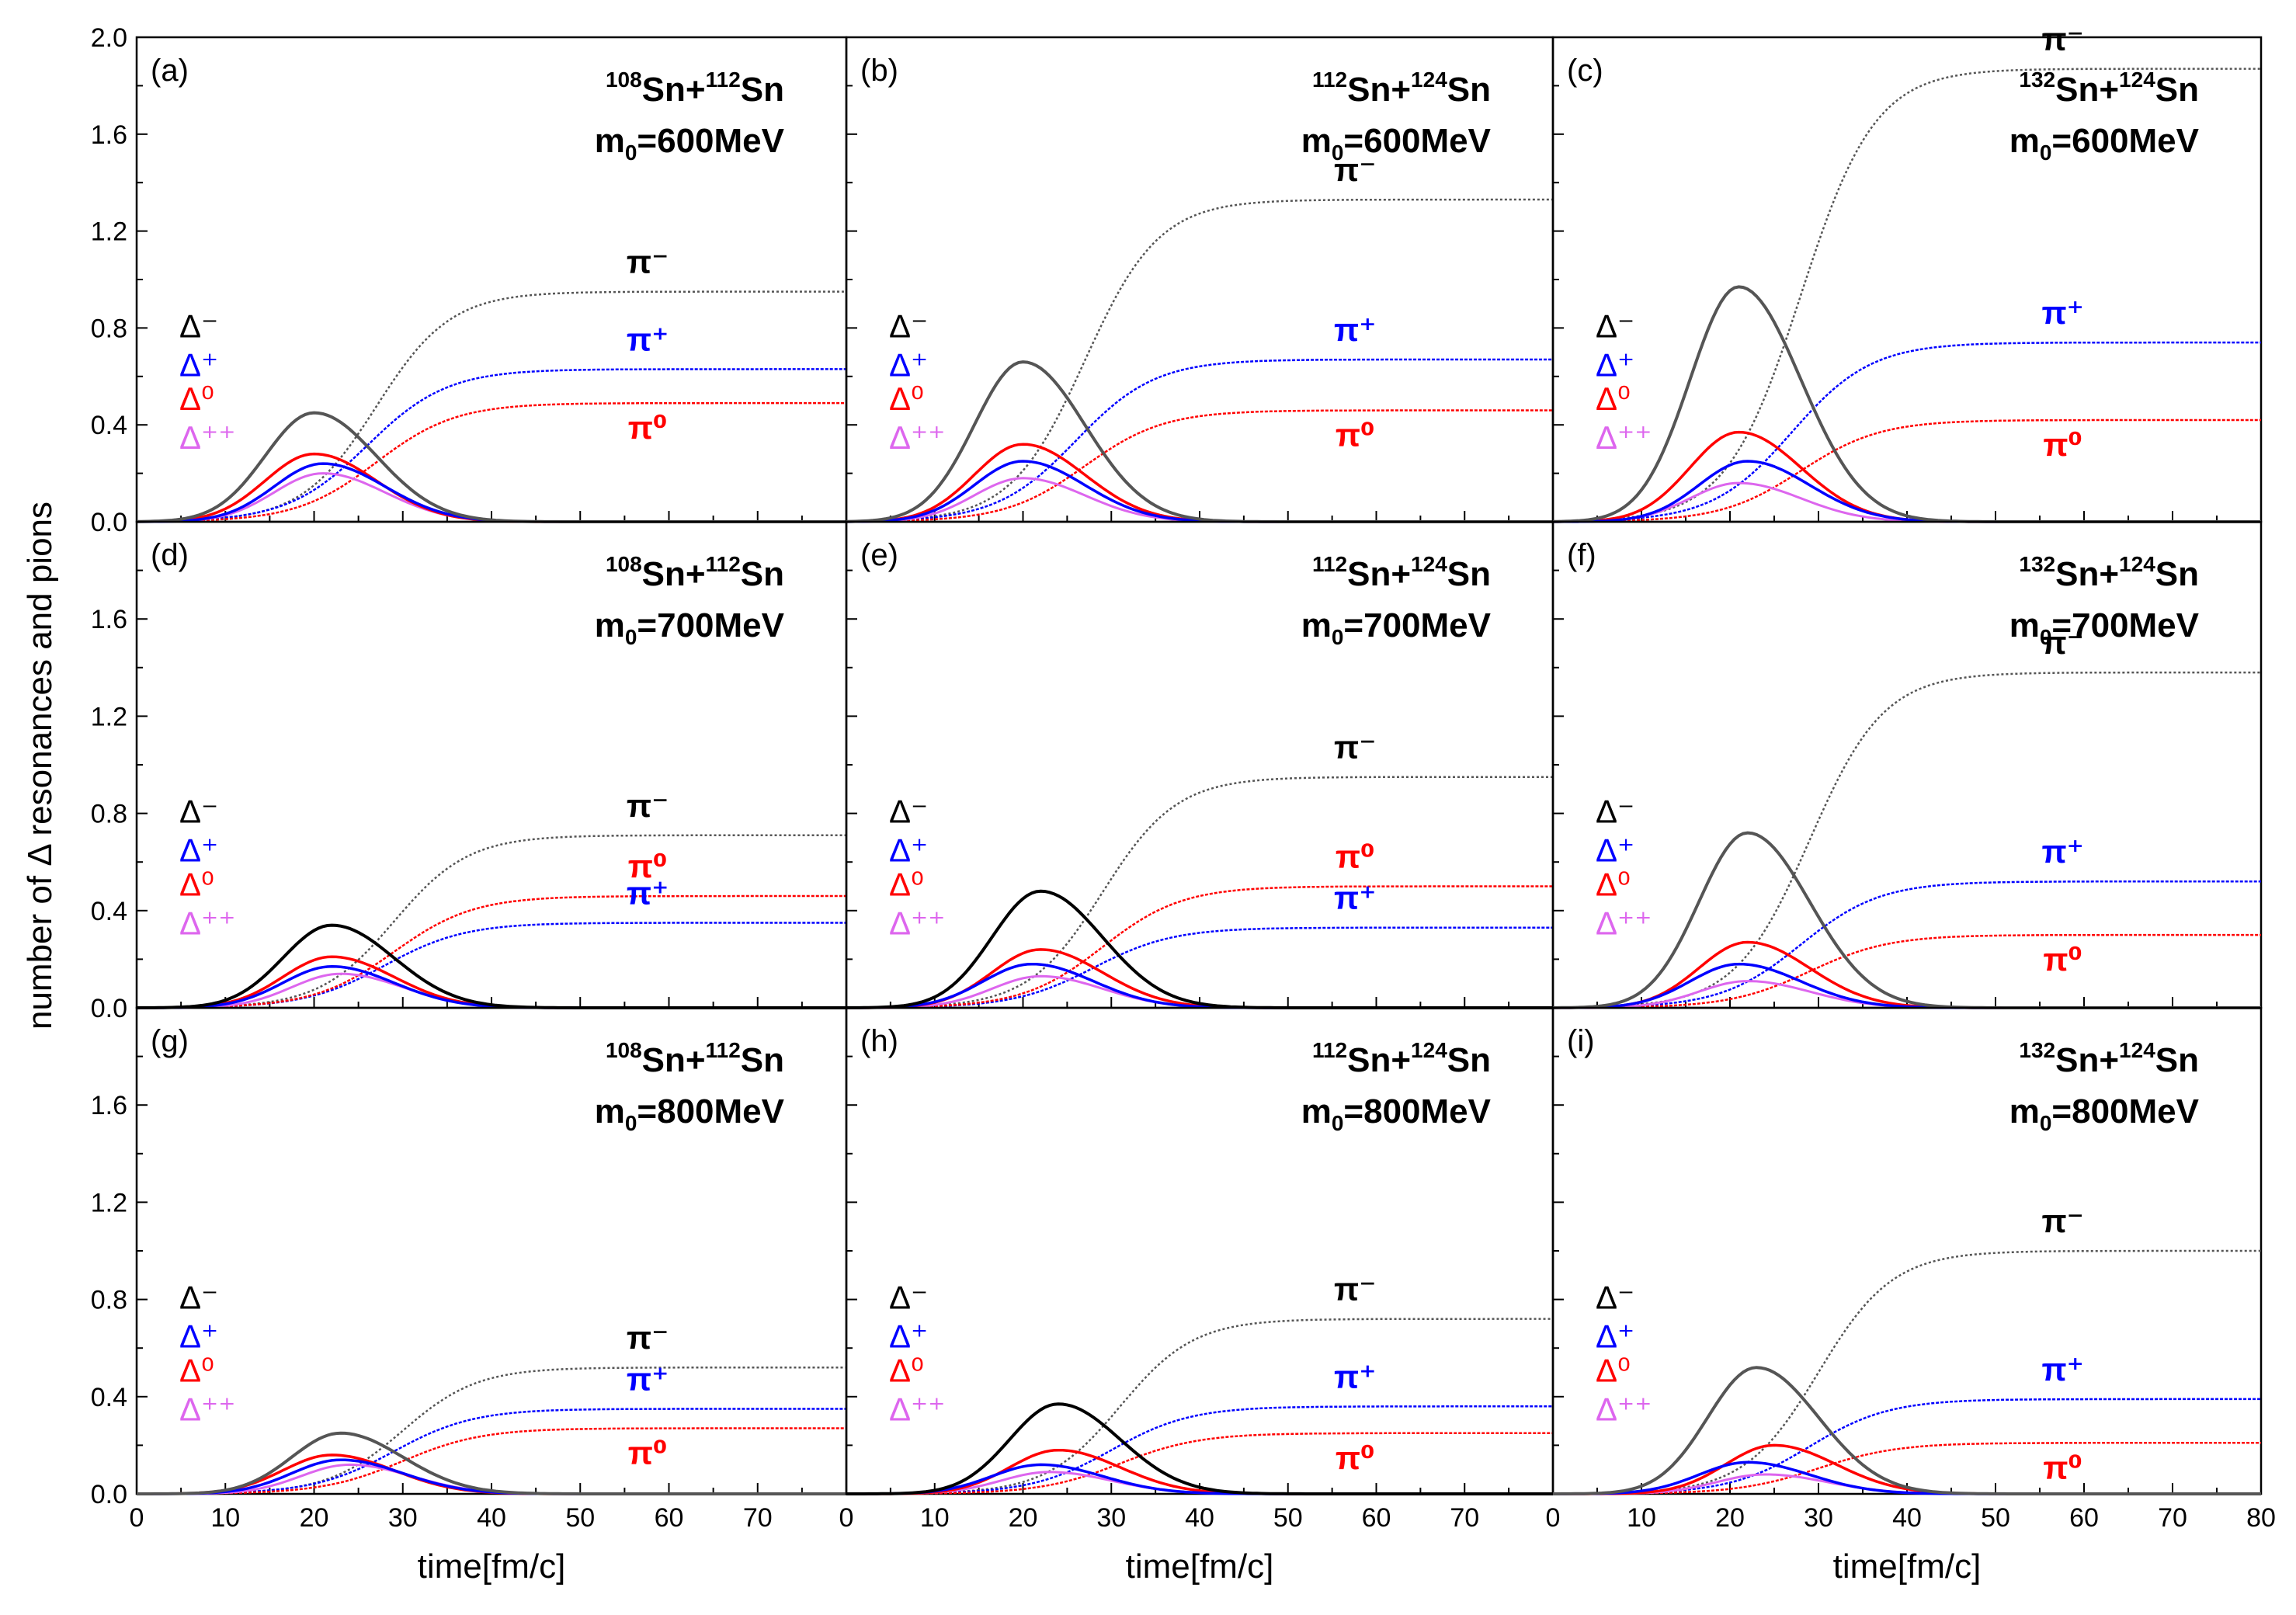 This screenshot has width=2296, height=1615. What do you see at coordinates (1907, 1518) in the screenshot?
I see `x-tick-label: 40` at bounding box center [1907, 1518].